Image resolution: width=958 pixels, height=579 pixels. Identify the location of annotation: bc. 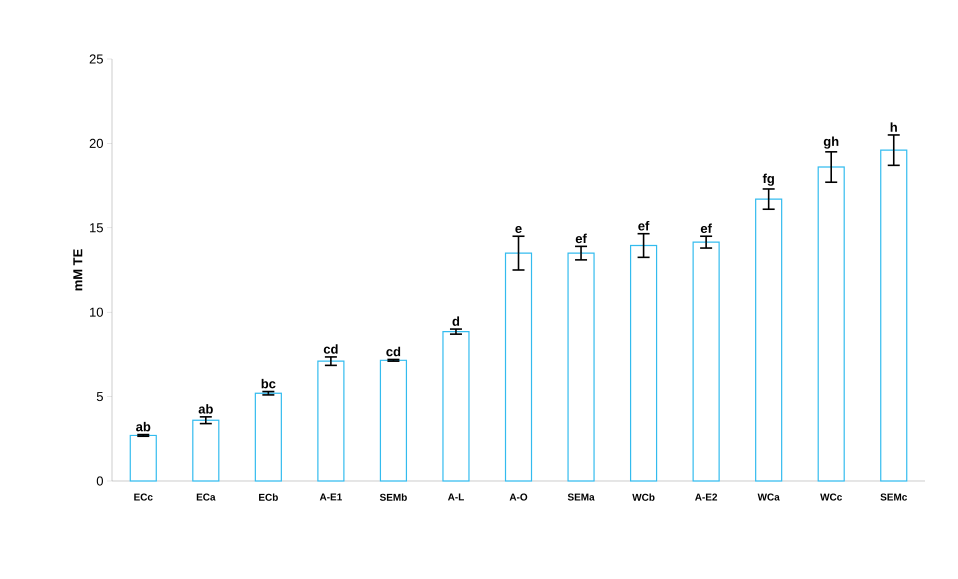
(269, 383).